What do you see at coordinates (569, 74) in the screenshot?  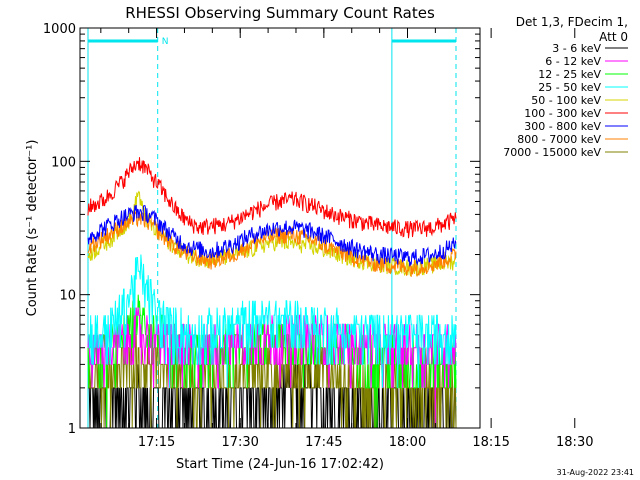 I see `legend-label: 12 - 25 keV` at bounding box center [569, 74].